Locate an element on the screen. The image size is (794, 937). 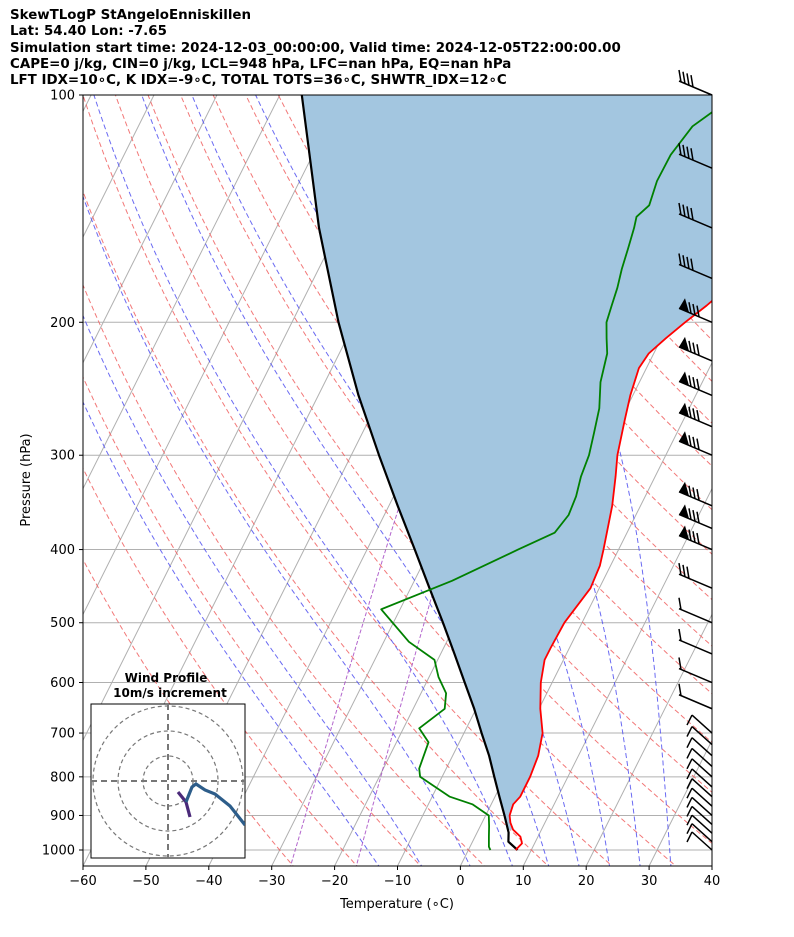
y-tick-label: 200 is located at coordinates (62, 323).